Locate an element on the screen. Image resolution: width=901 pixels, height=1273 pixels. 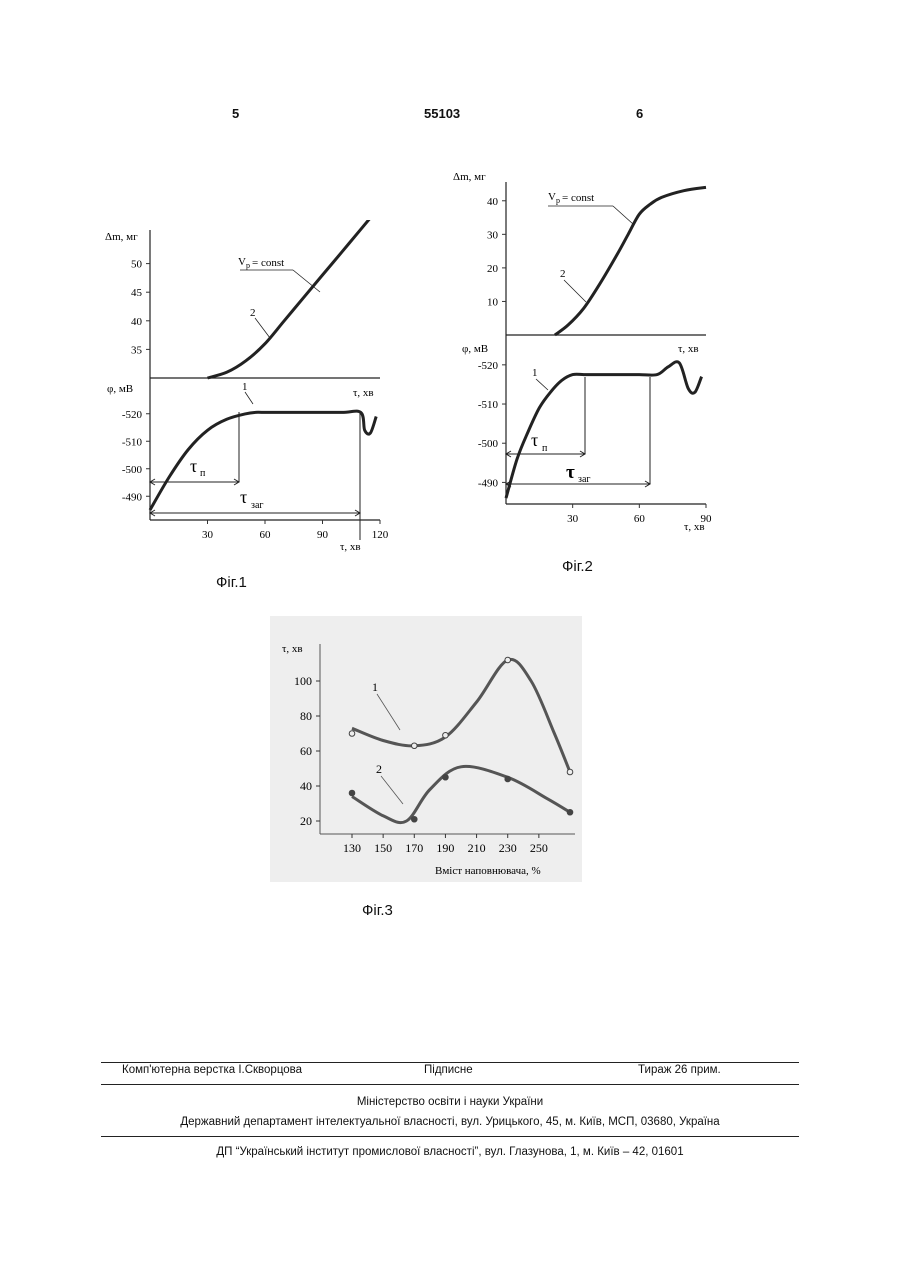
fig3-curve-1-label: 1 is located at coordinates (375, 687).